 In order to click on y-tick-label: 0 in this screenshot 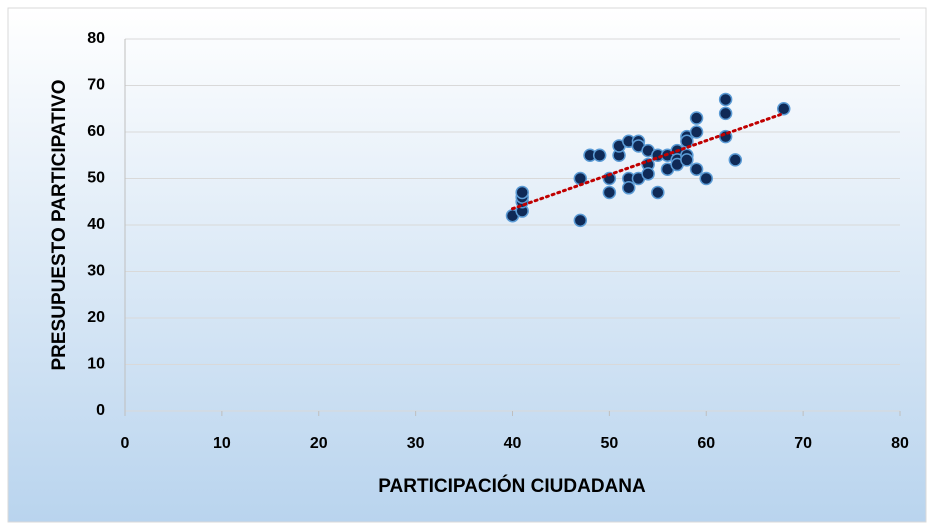, I will do `click(100, 410)`.